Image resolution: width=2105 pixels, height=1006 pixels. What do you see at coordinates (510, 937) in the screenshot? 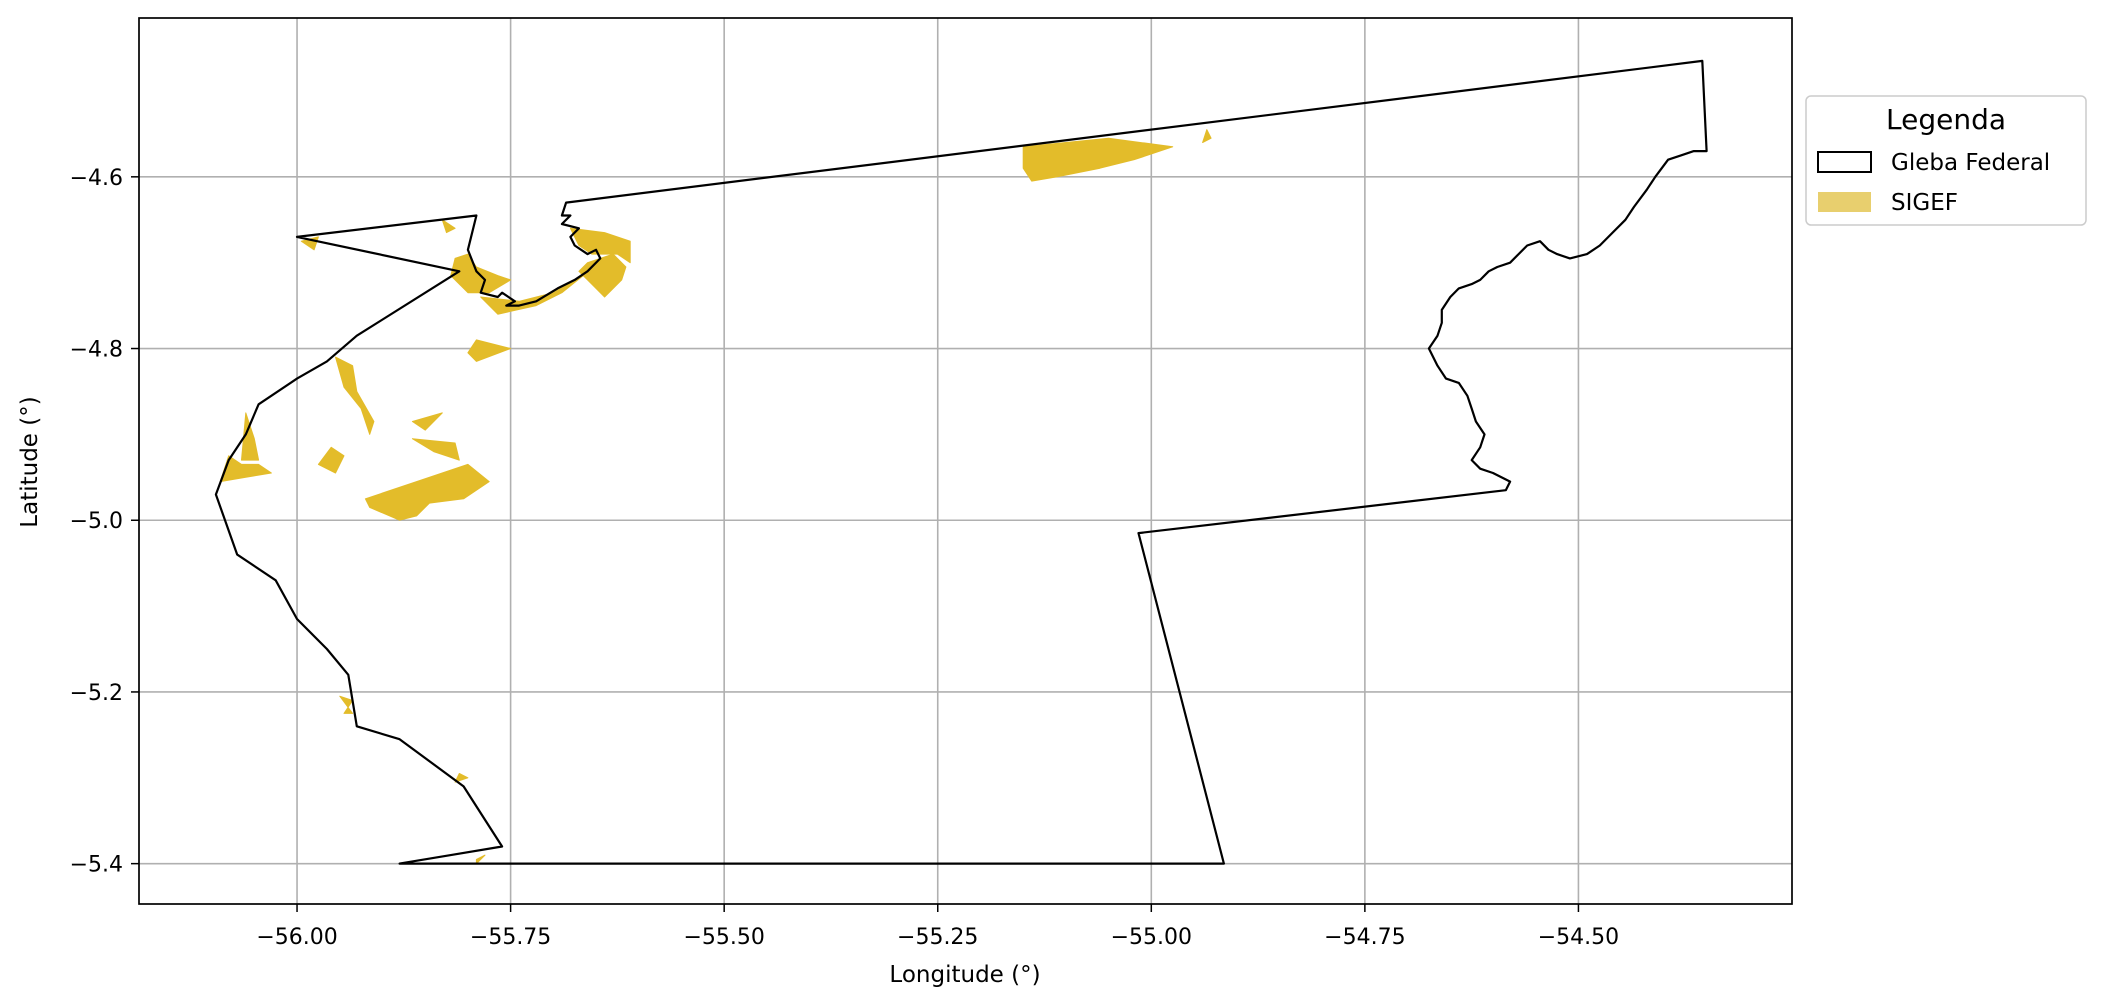
I see `x-tick-label: −55.75` at bounding box center [510, 937].